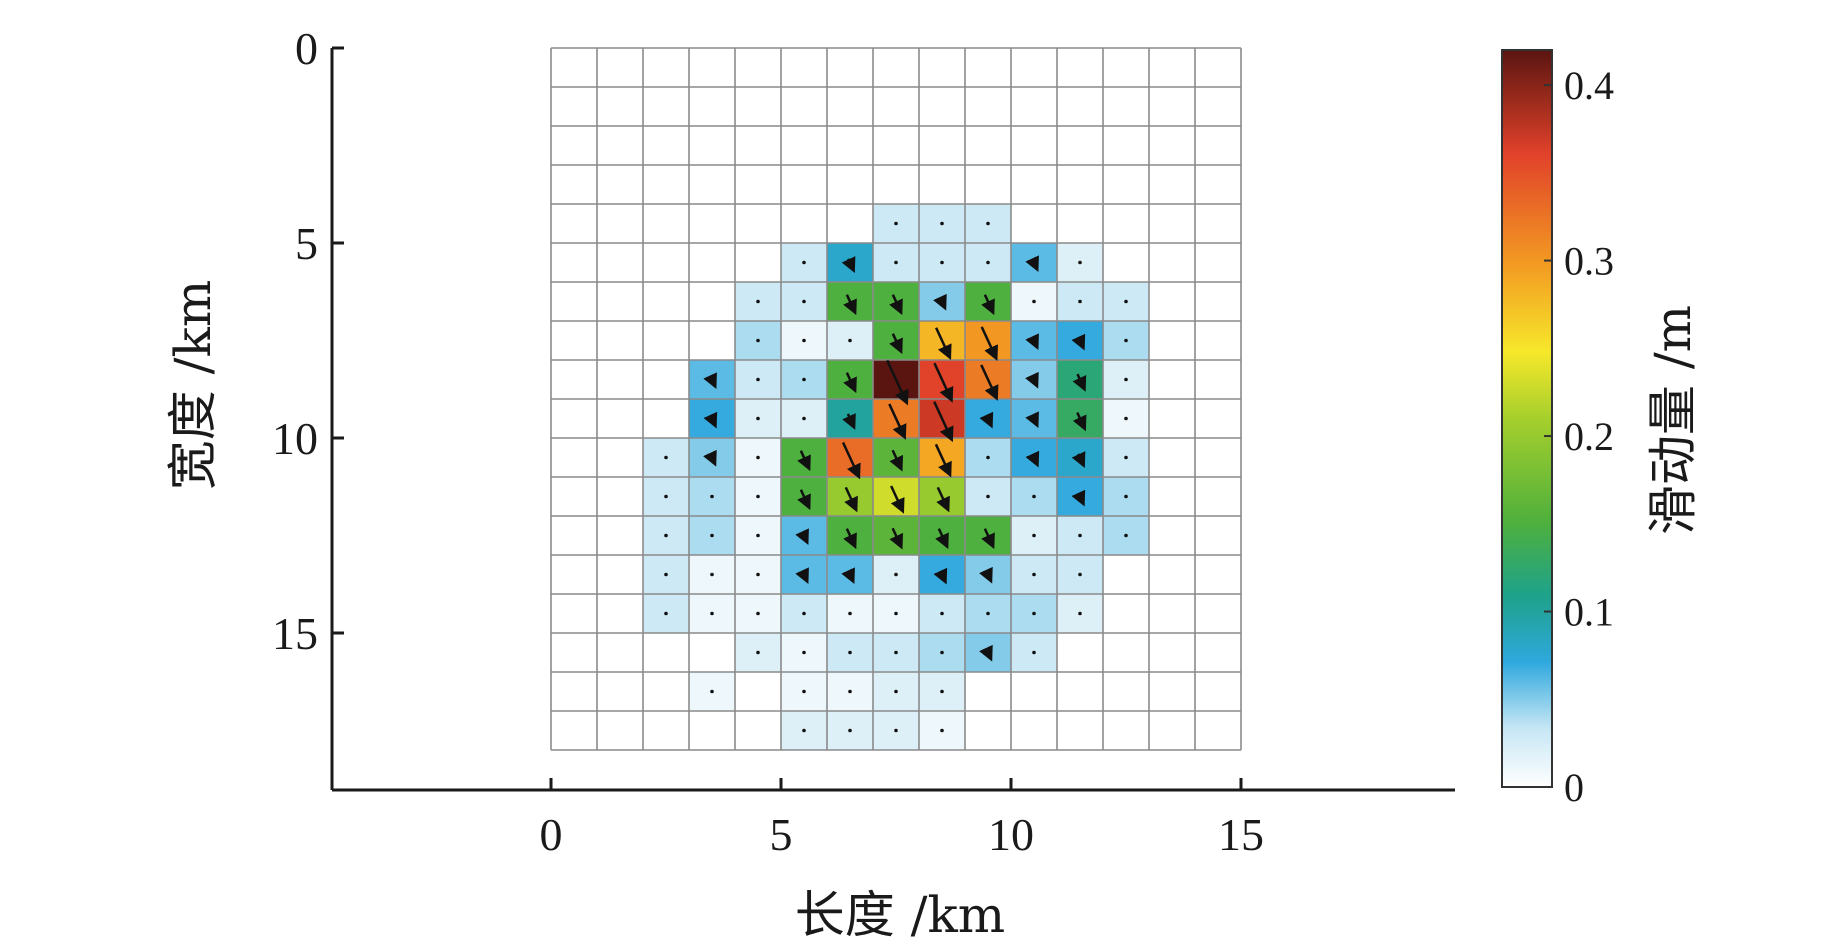 The height and width of the screenshot is (945, 1843). What do you see at coordinates (1673, 420) in the screenshot?
I see `colorbar-label: 滑动量 /m` at bounding box center [1673, 420].